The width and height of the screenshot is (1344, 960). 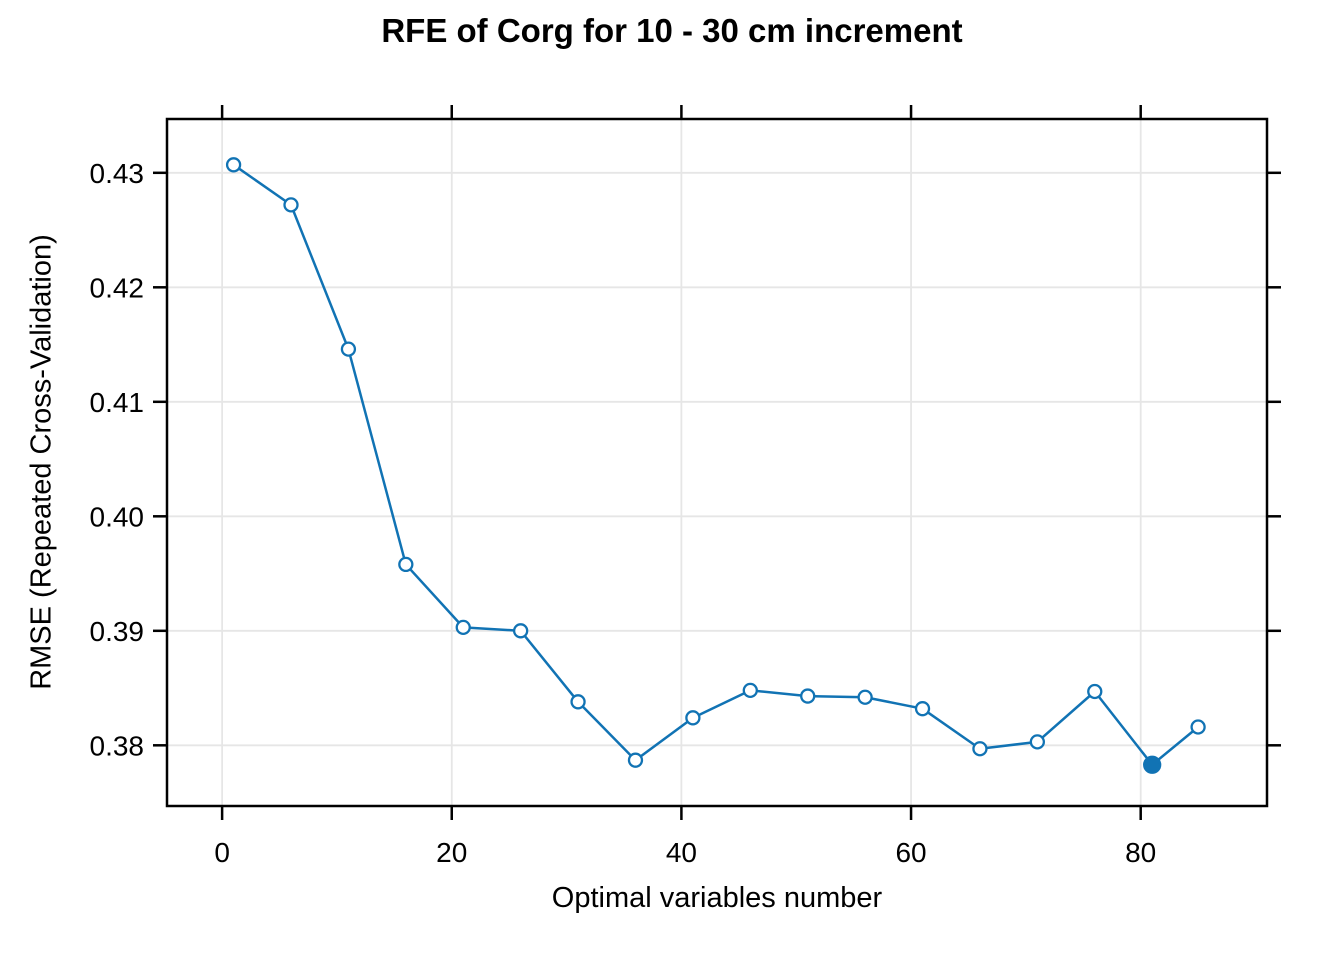 I want to click on chart-title: RFE of Corg for 10 - 30 cm increment, so click(x=672, y=30).